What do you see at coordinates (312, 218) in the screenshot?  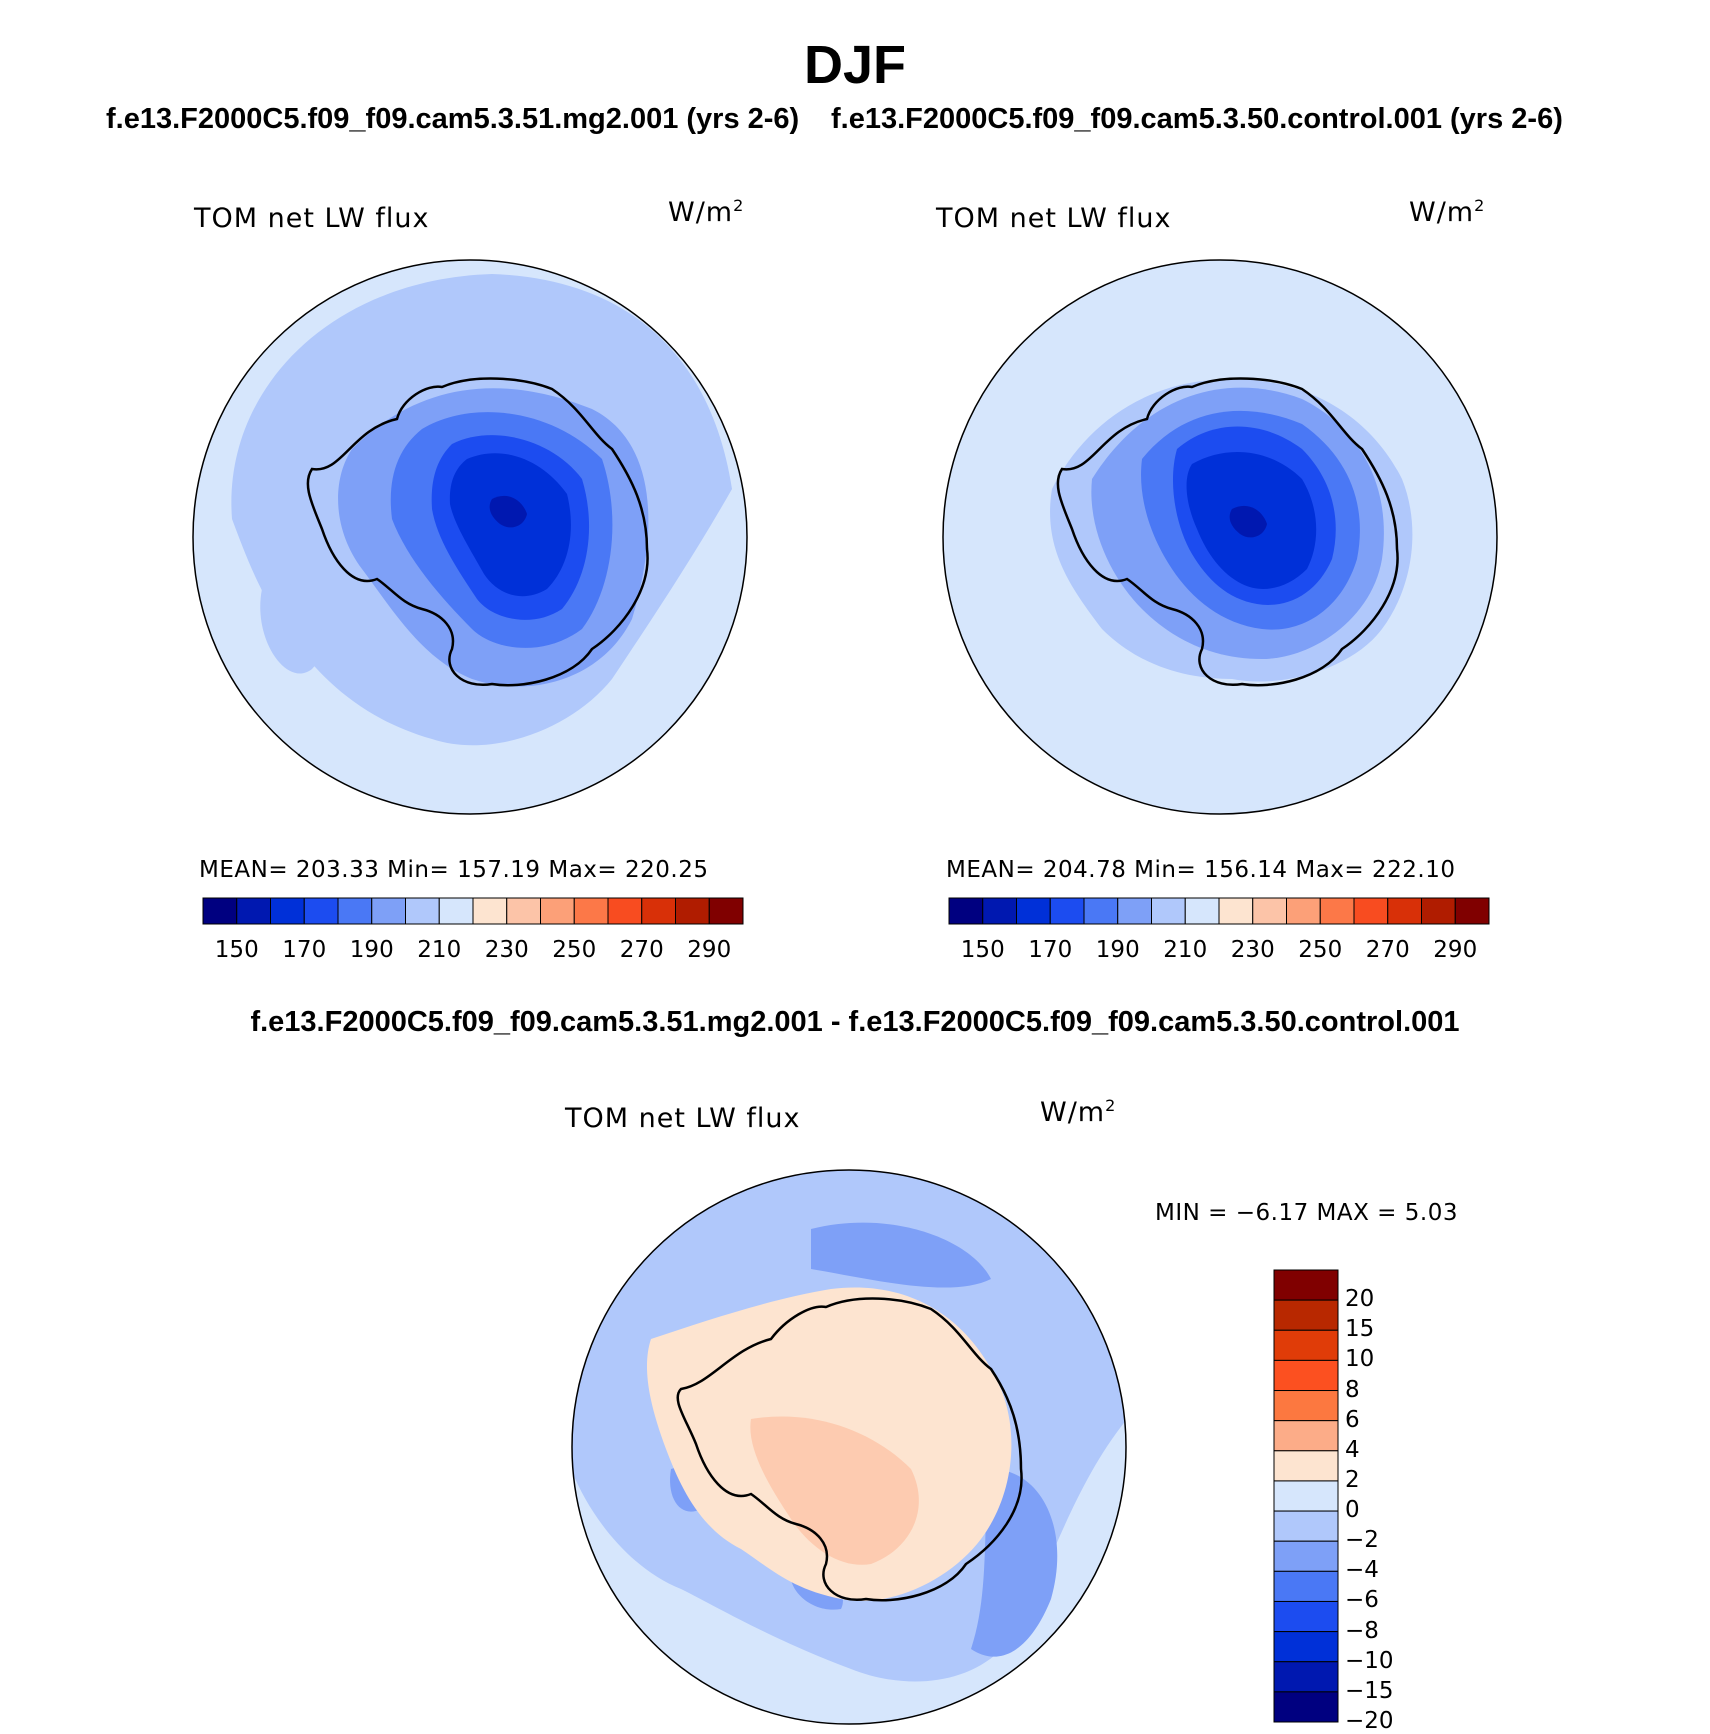 I see `panel1-variable-label: TOM net LW flux` at bounding box center [312, 218].